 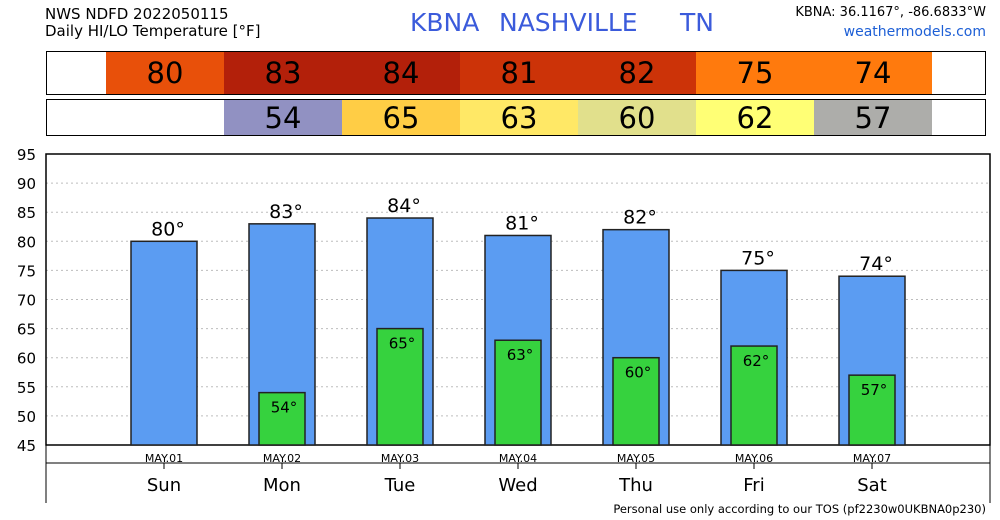 I want to click on low-value-label: 60°, so click(x=638, y=373).